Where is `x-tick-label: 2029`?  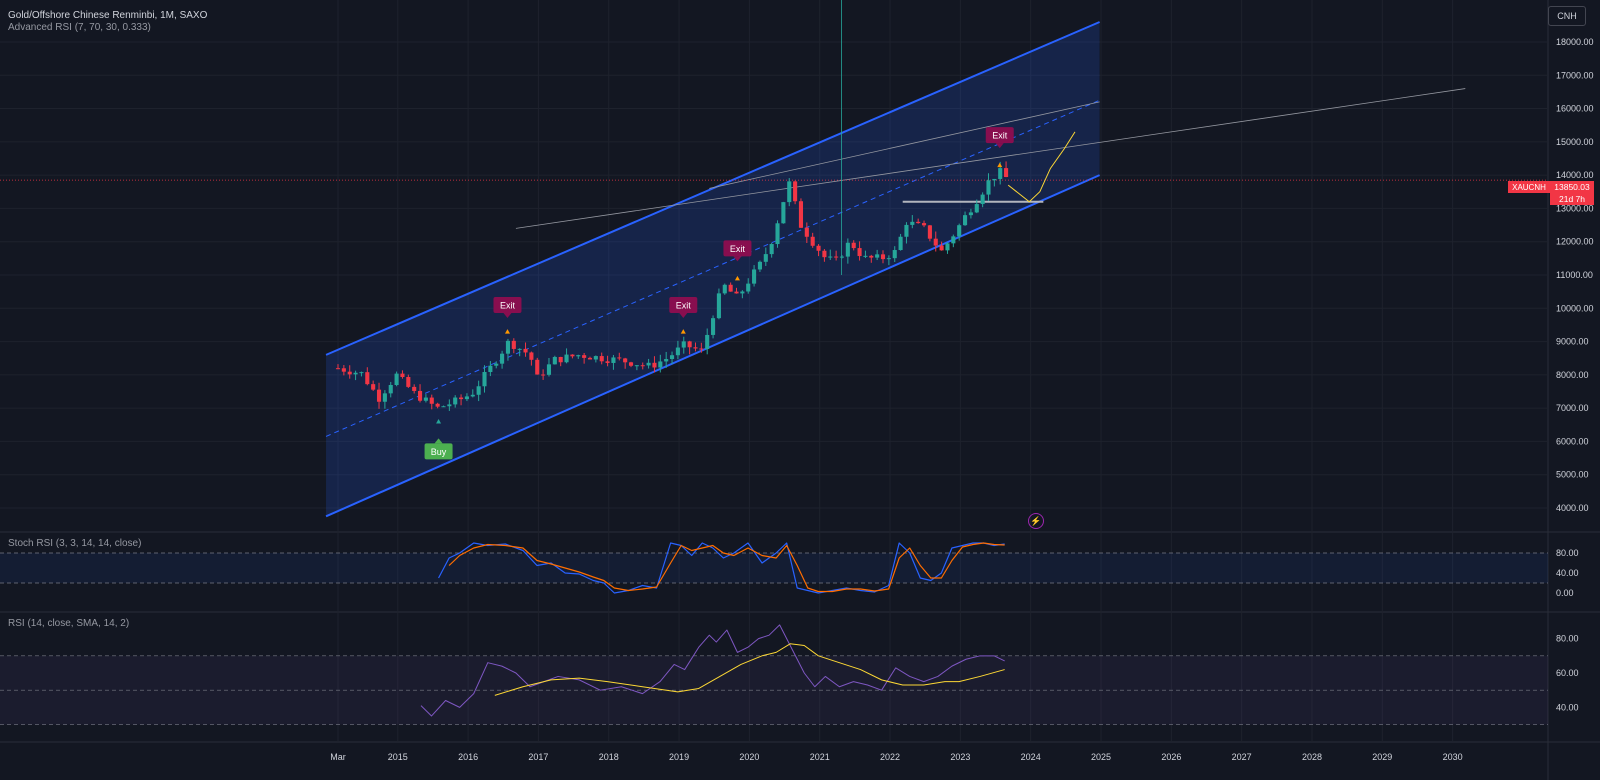
x-tick-label: 2029 is located at coordinates (1382, 757).